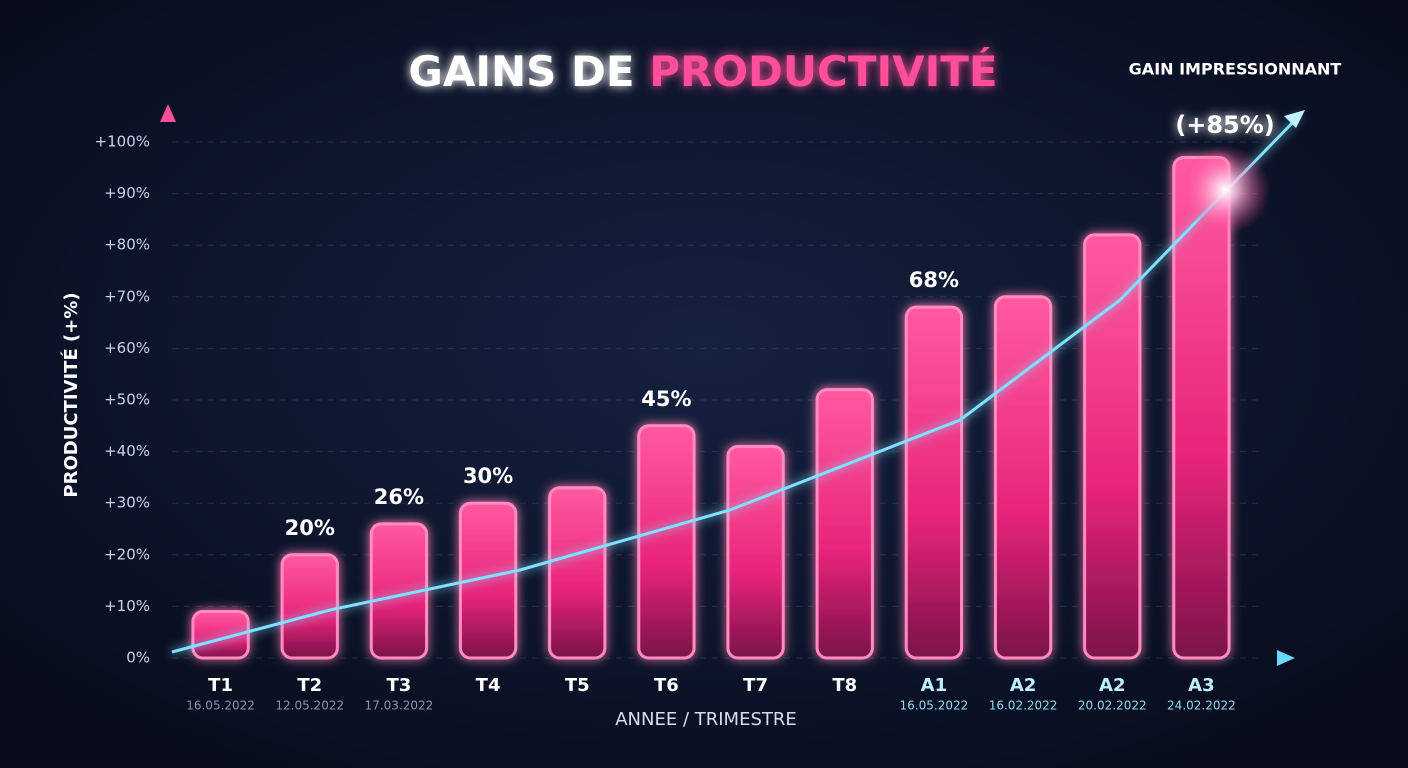  I want to click on x-axis-arrow, so click(1286, 658).